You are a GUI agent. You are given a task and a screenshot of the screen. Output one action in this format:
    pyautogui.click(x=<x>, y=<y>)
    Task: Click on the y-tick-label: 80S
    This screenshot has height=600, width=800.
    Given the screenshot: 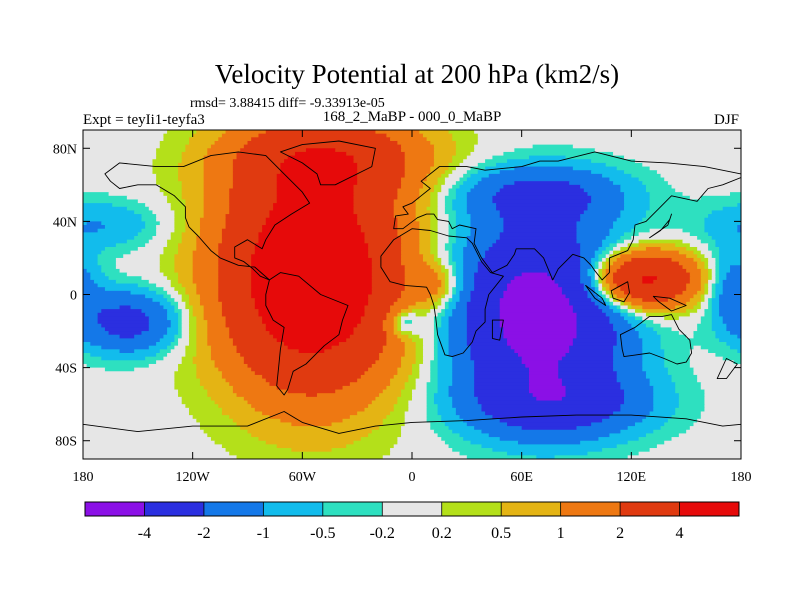 What is the action you would take?
    pyautogui.click(x=66, y=442)
    